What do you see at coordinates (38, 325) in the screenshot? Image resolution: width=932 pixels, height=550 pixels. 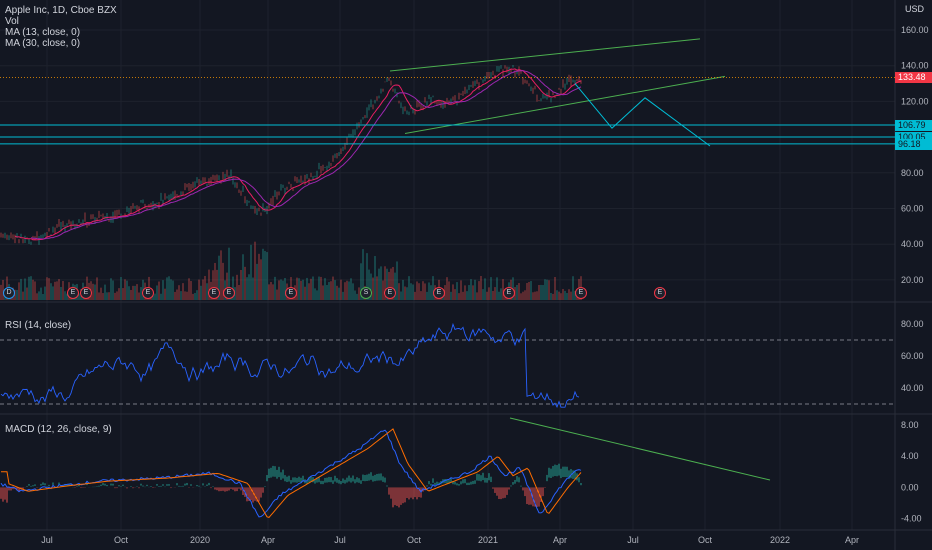 I see `rsi-legend: RSI (14, close)` at bounding box center [38, 325].